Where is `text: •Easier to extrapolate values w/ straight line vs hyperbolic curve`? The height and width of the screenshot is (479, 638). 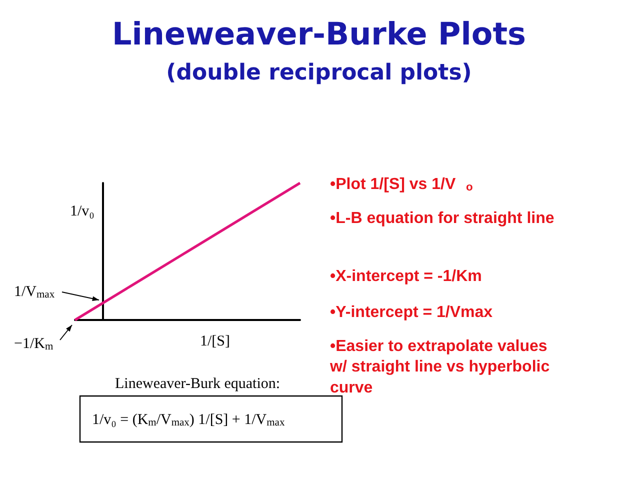 text: •Easier to extrapolate values w/ straight line vs hyperbolic curve is located at coordinates (441, 367).